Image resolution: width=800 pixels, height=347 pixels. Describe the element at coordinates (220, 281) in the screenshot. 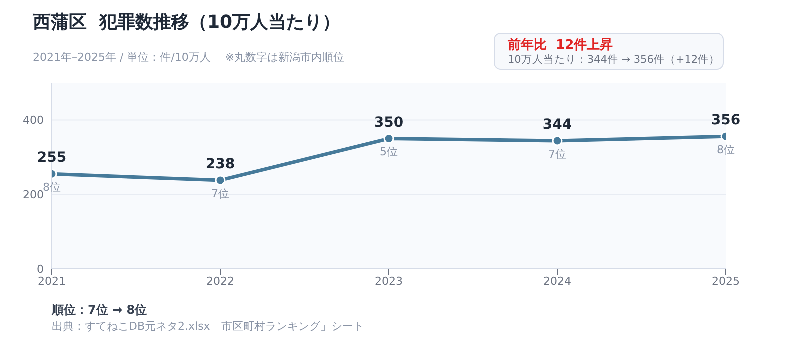

I see `x-tick-label: 2022` at that location.